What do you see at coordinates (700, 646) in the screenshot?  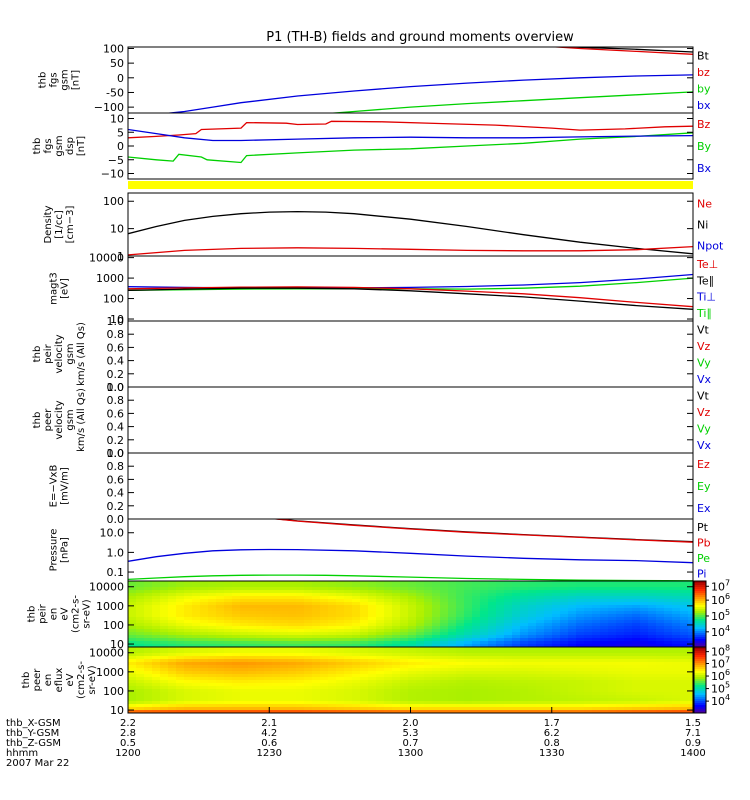 I see `colorbar-cell` at bounding box center [700, 646].